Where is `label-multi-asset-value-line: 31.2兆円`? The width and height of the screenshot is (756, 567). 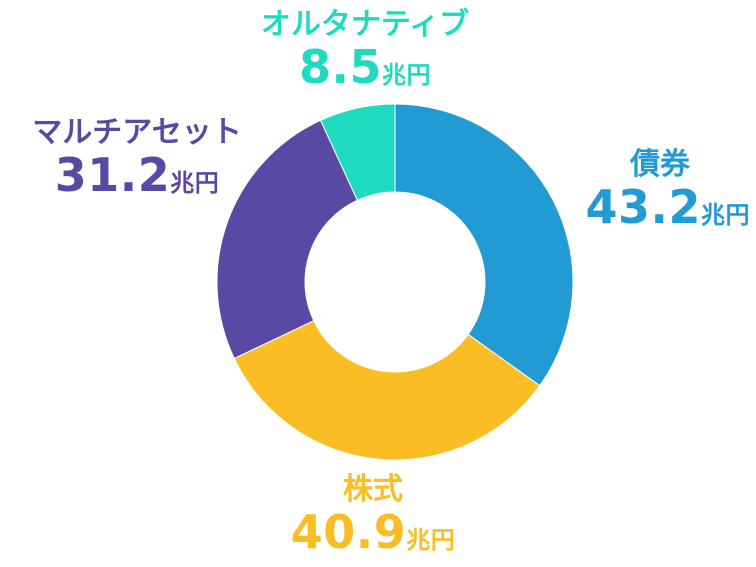 label-multi-asset-value-line: 31.2兆円 is located at coordinates (137, 175).